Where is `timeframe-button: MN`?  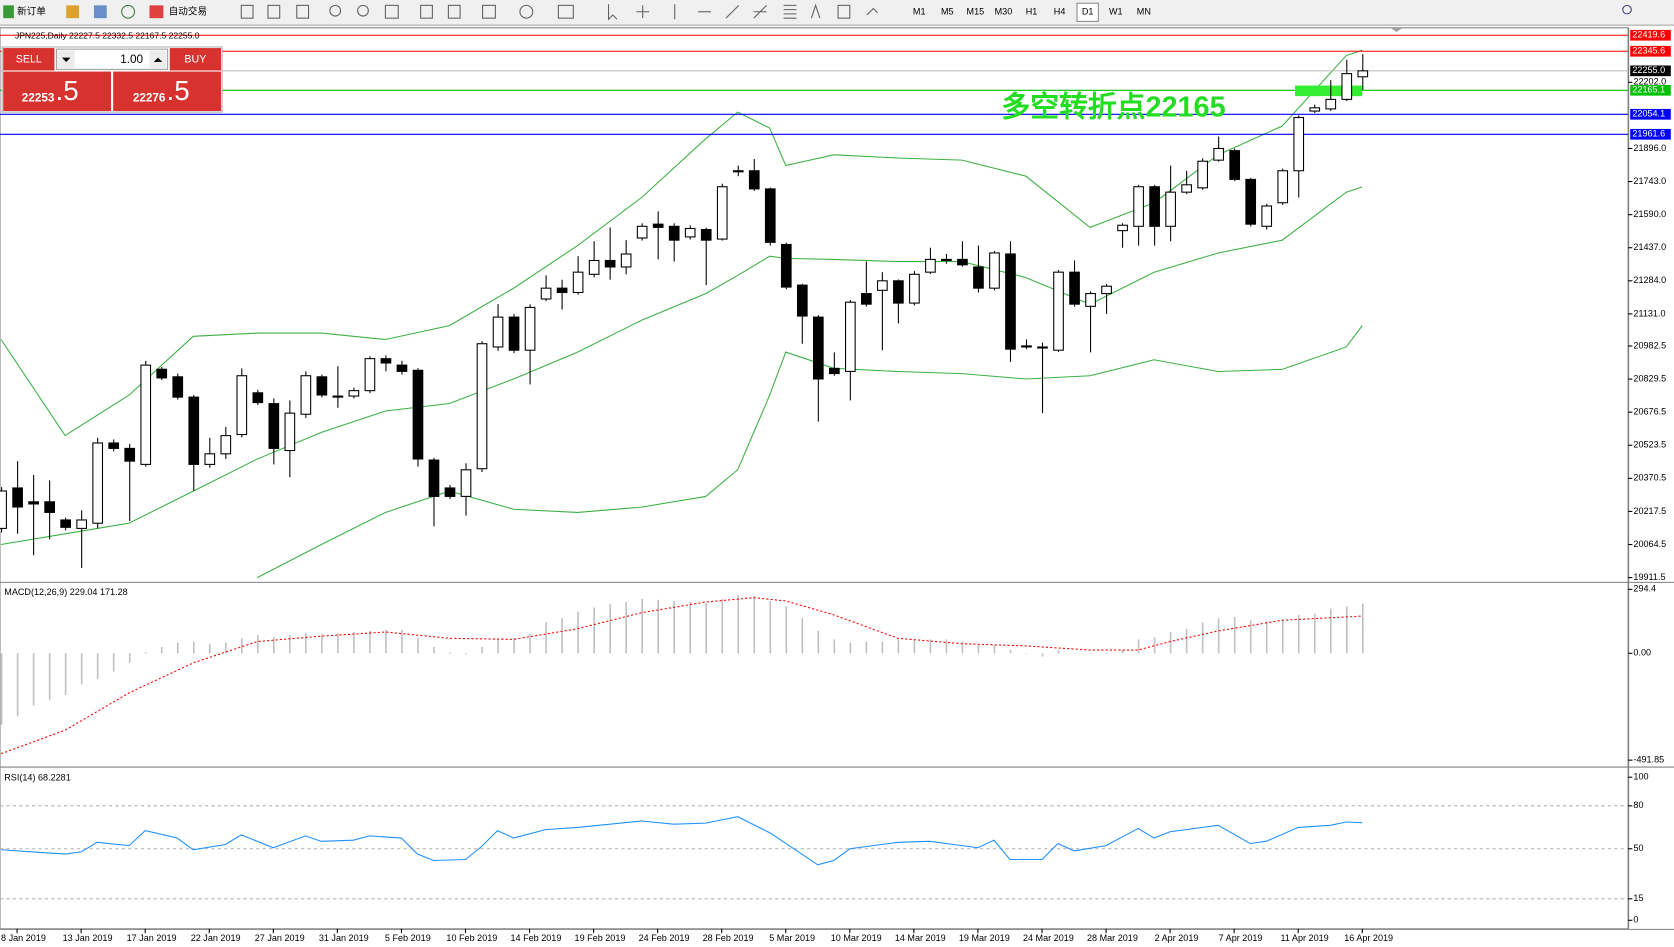 timeframe-button: MN is located at coordinates (1144, 12).